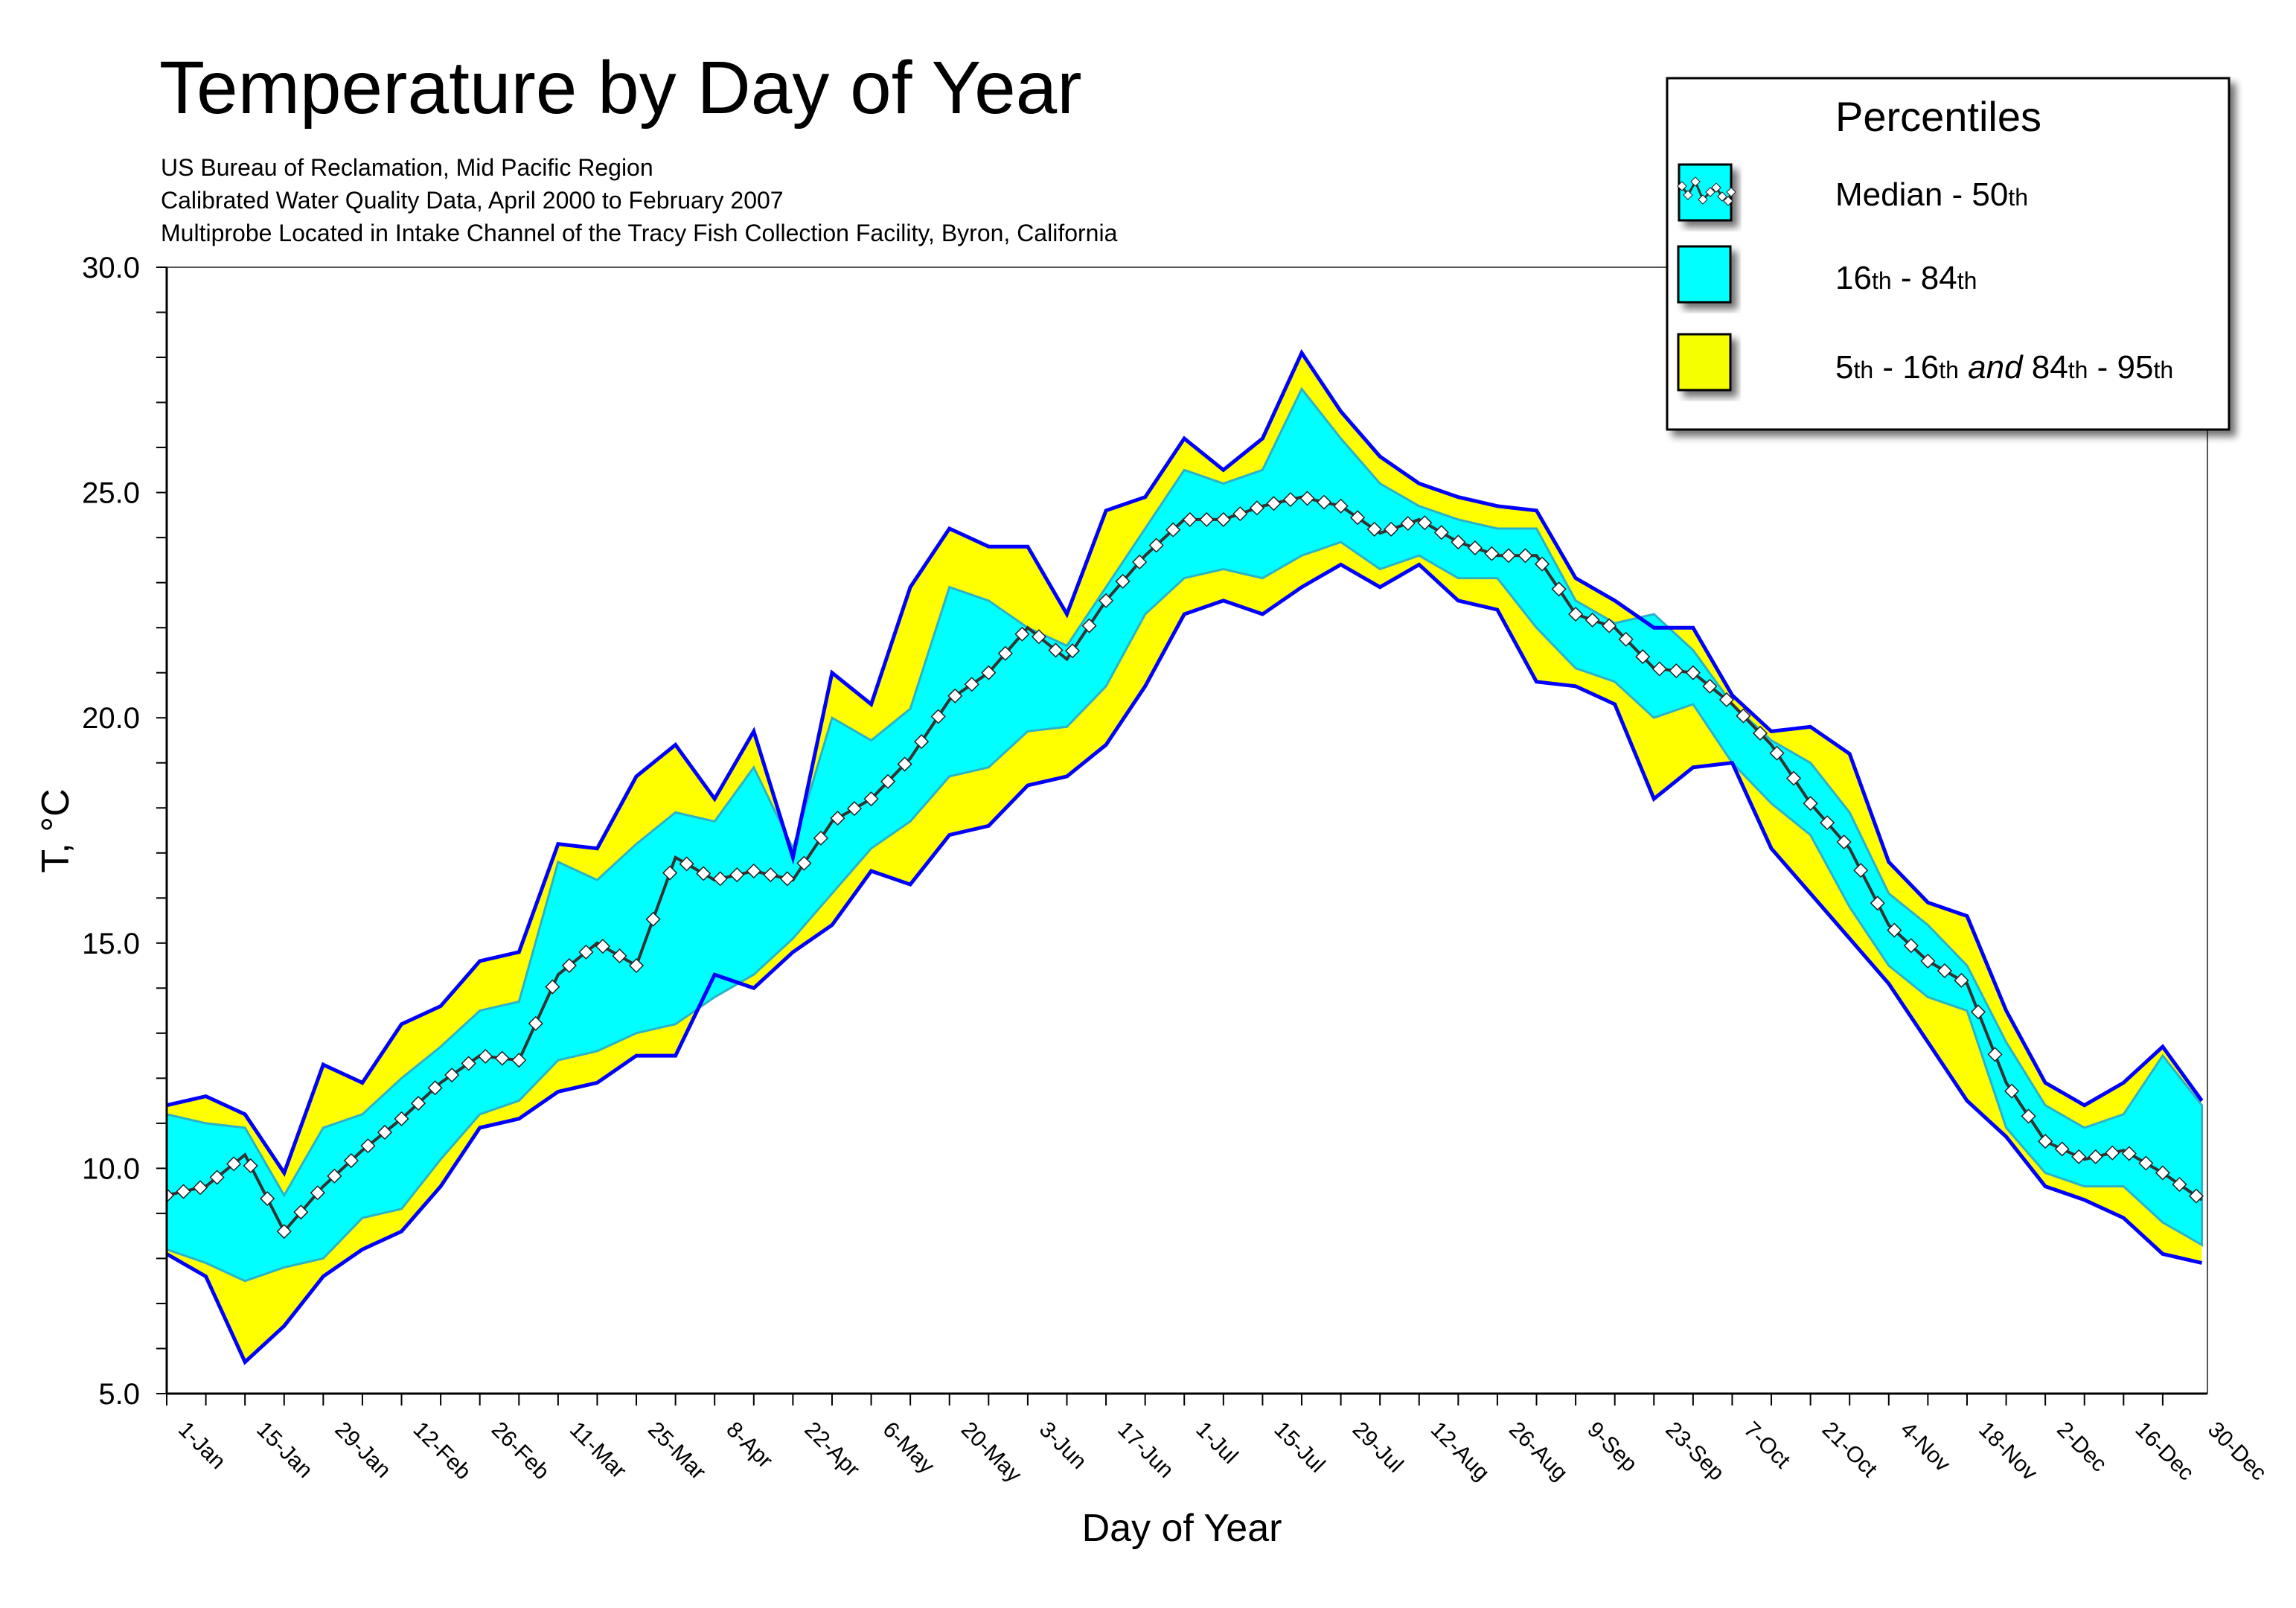 This screenshot has height=1608, width=2296. I want to click on x-tick-label: 4-Nov, so click(1925, 1447).